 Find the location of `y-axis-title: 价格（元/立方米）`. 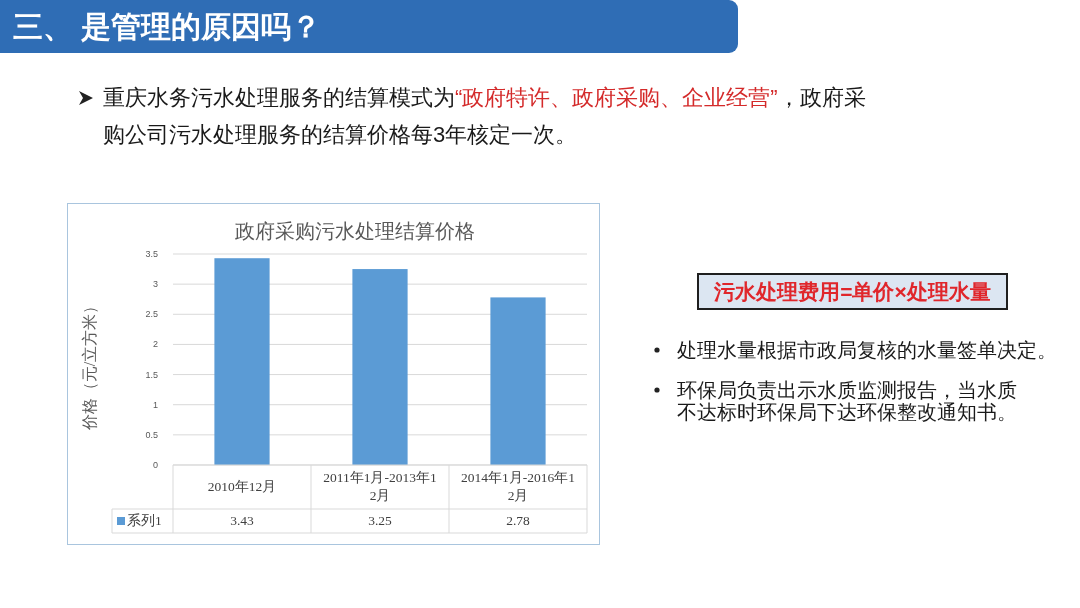

y-axis-title: 价格（元/立方米） is located at coordinates (89, 364).